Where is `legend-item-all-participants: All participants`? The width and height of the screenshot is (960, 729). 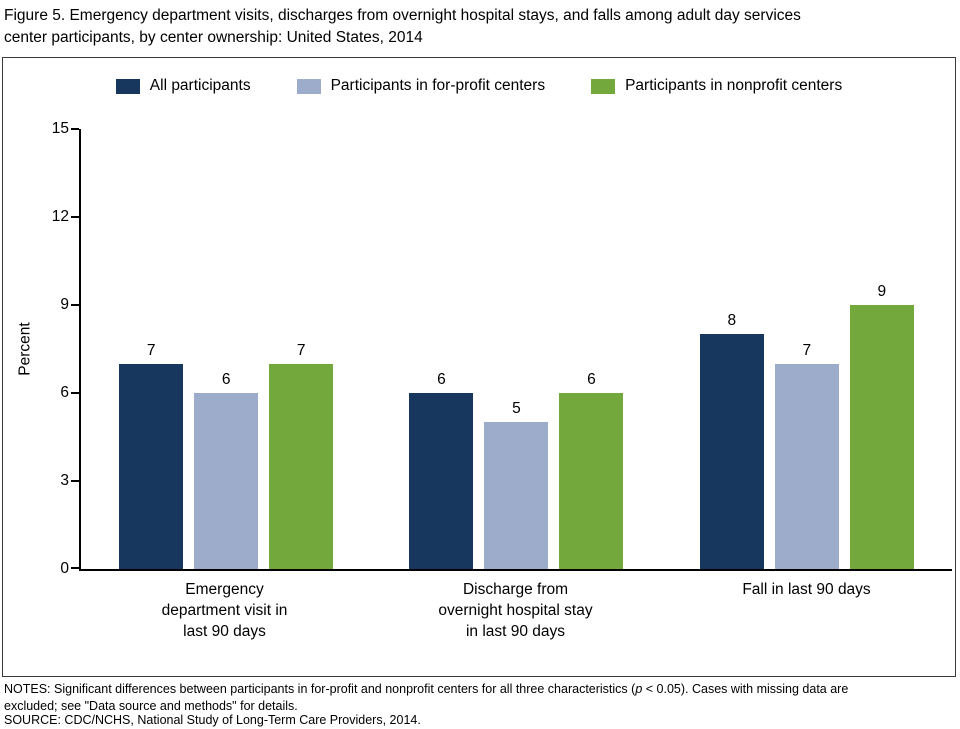 legend-item-all-participants: All participants is located at coordinates (183, 86).